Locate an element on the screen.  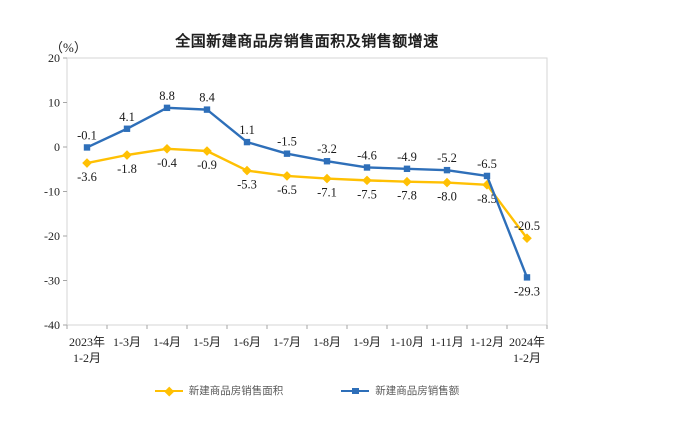
y-axis-tick-label: -30 is located at coordinates (52, 281).